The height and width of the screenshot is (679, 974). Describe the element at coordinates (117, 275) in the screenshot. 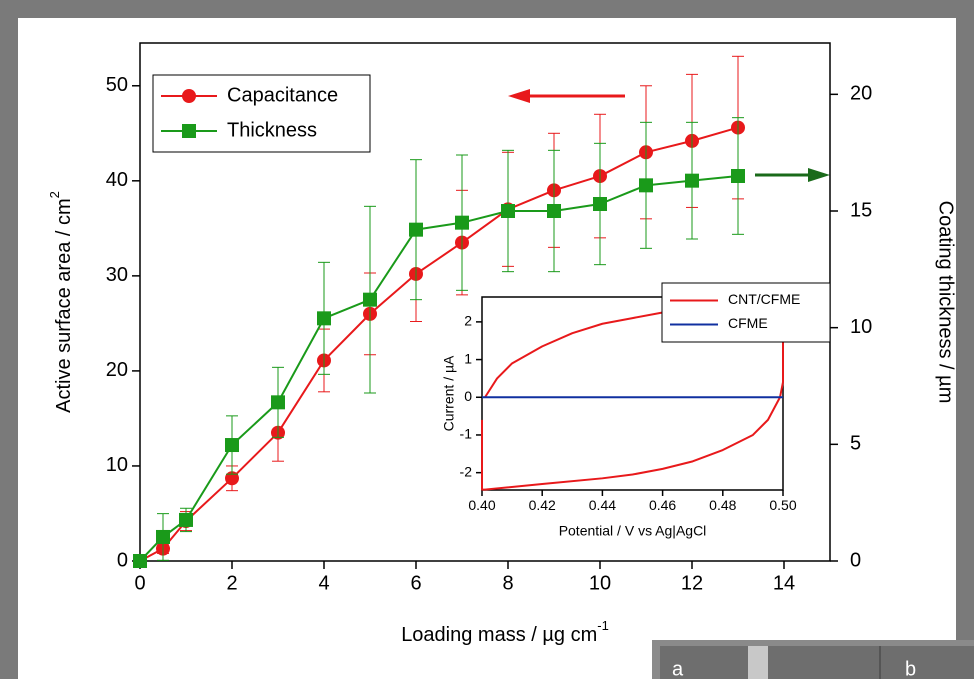

I see `y-tick-label: 30` at that location.